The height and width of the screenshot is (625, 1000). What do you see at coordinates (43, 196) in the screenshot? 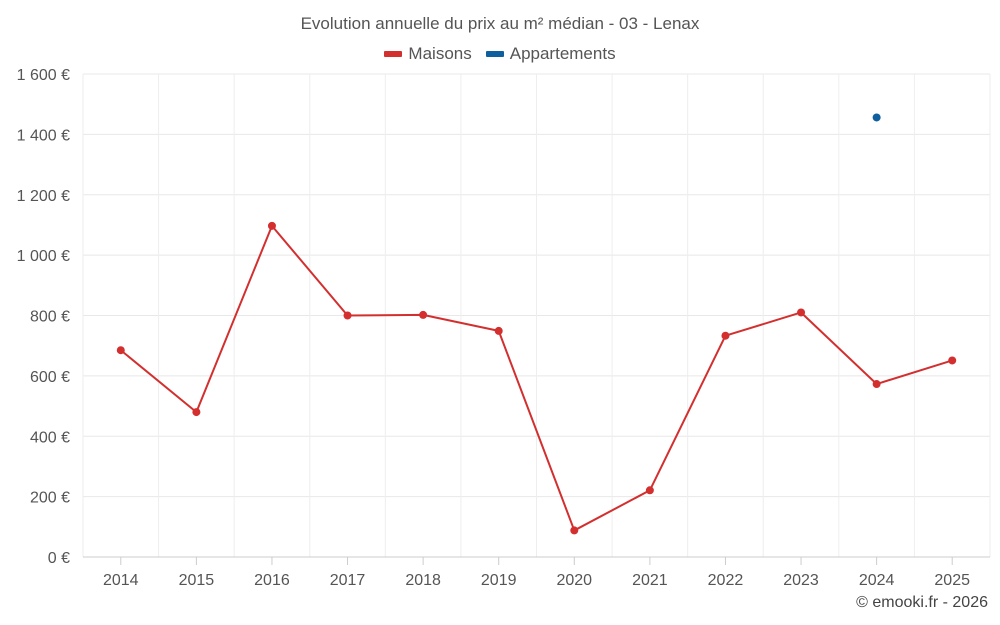
I see `y-tick-label: 1 200 €` at bounding box center [43, 196].